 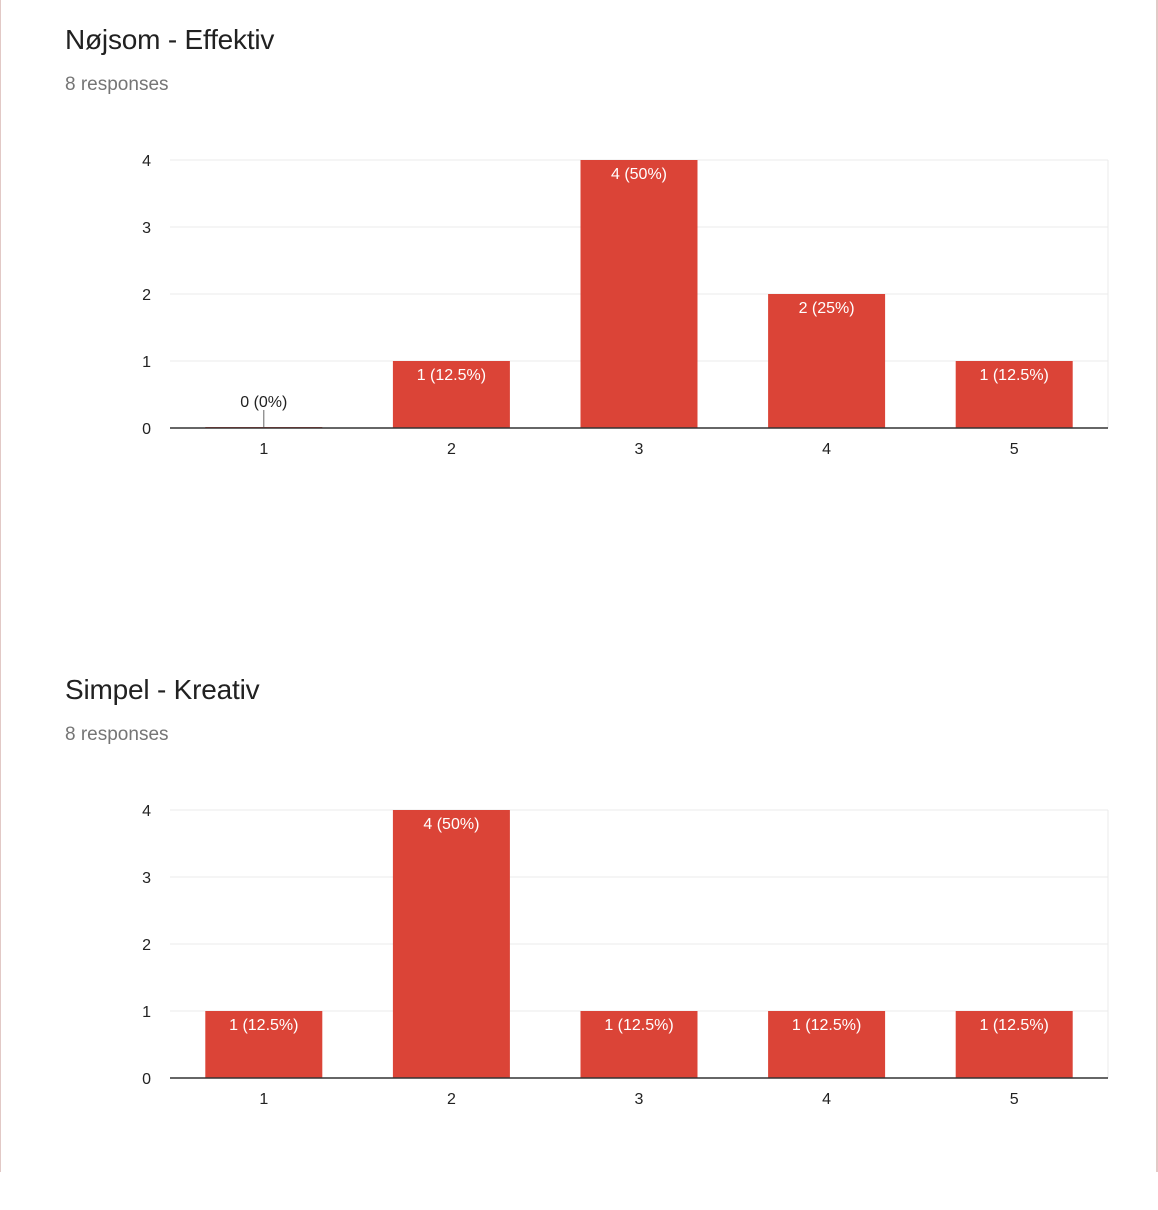 I want to click on left-border, so click(x=0, y=586).